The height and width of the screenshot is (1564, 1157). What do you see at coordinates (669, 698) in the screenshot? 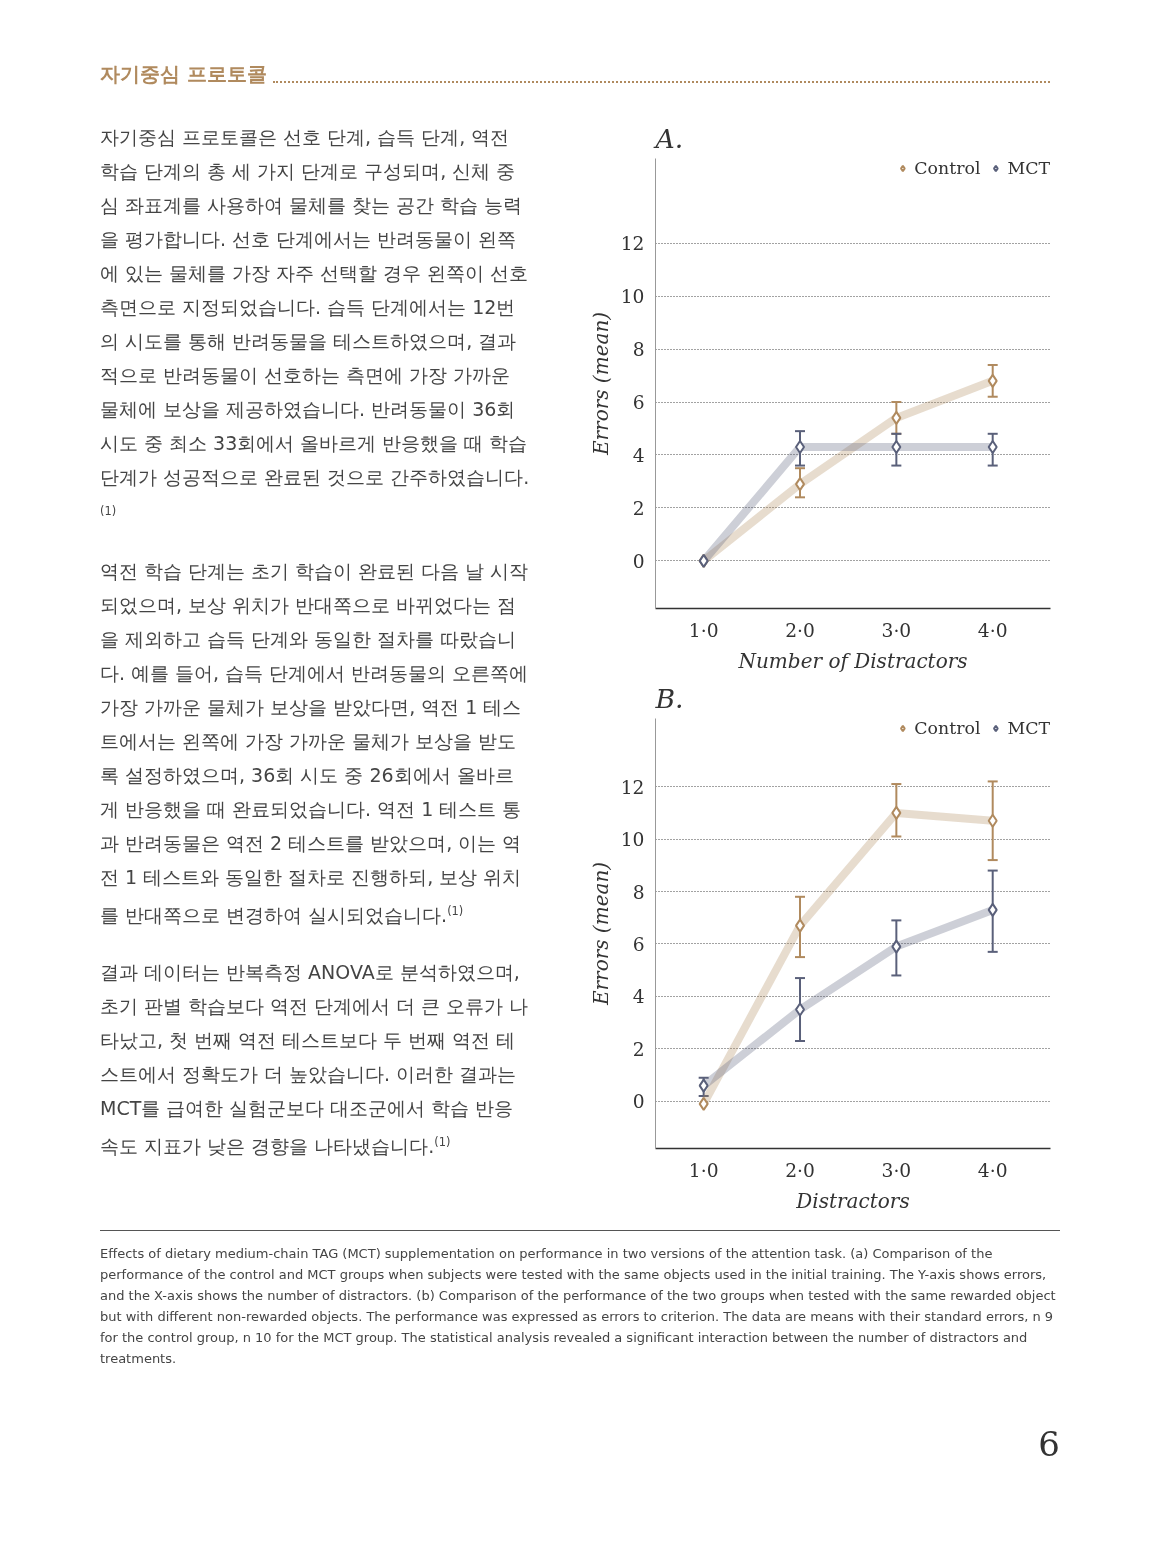
I see `chart-title: B.` at bounding box center [669, 698].